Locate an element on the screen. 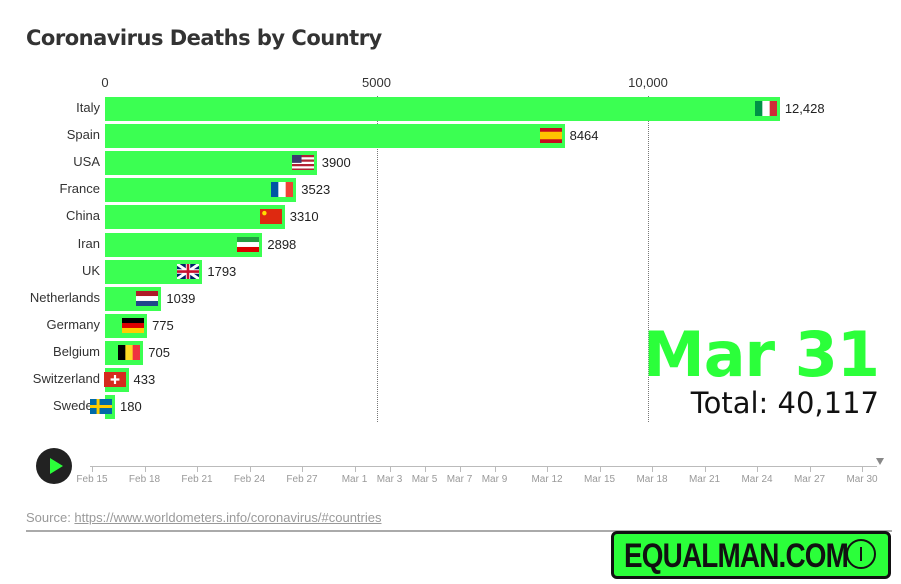 This screenshot has height=584, width=901. value-label: 433 is located at coordinates (144, 379).